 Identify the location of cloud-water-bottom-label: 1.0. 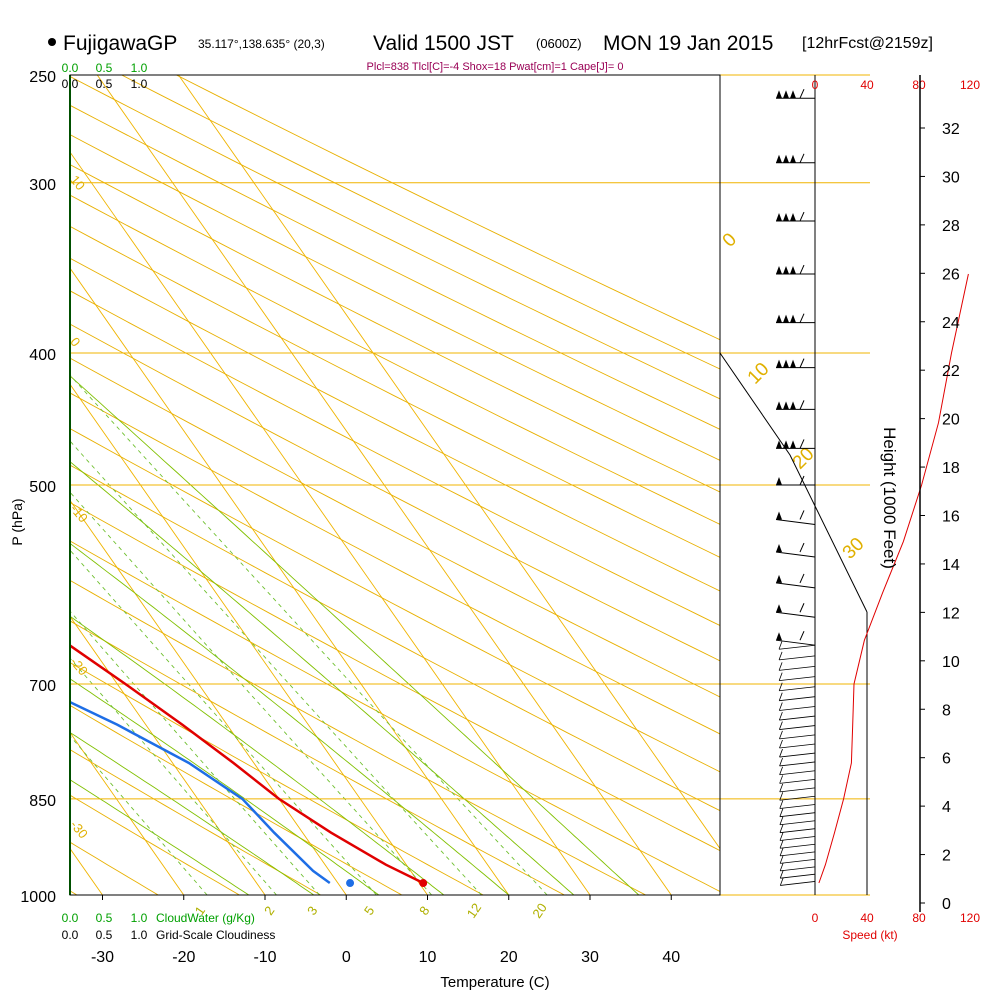
(139, 918).